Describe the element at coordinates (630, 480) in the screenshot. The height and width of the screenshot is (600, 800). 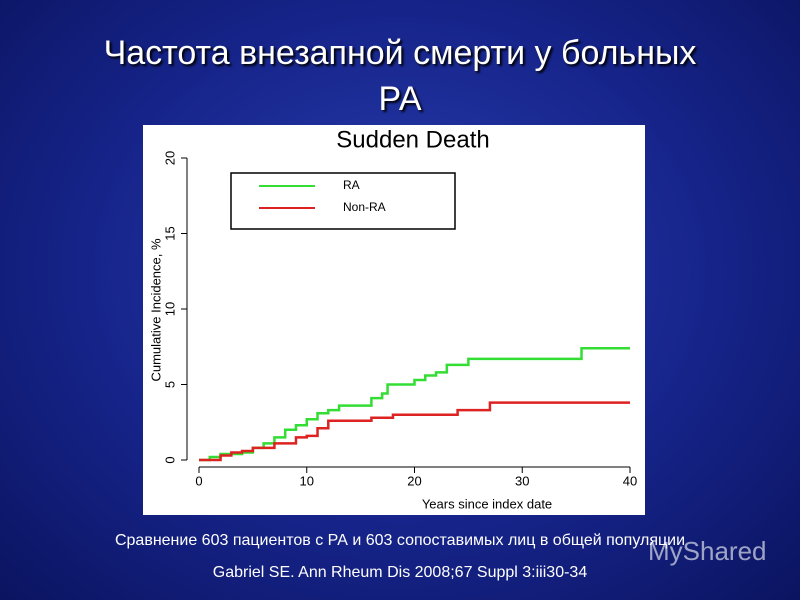
I see `x-tick-label: 40` at that location.